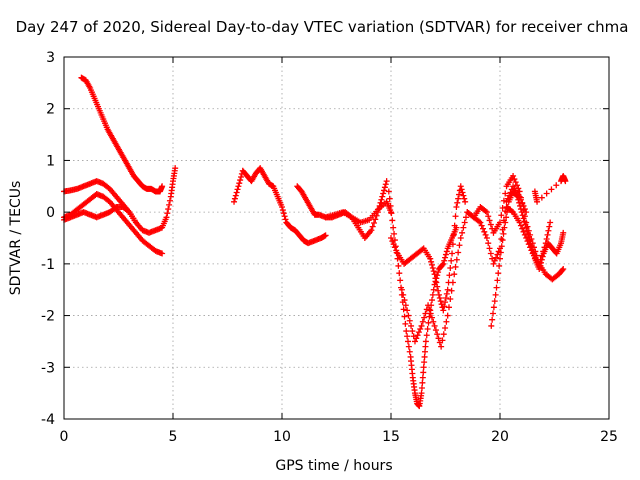 This screenshot has height=480, width=640. What do you see at coordinates (48, 265) in the screenshot?
I see `y-tick-label: -1` at bounding box center [48, 265].